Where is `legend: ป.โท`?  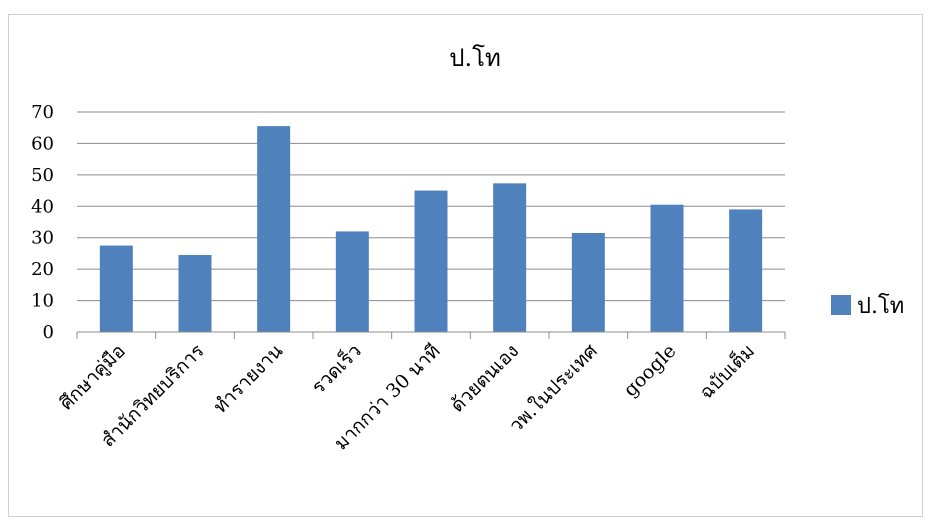 legend: ป.โท is located at coordinates (867, 306).